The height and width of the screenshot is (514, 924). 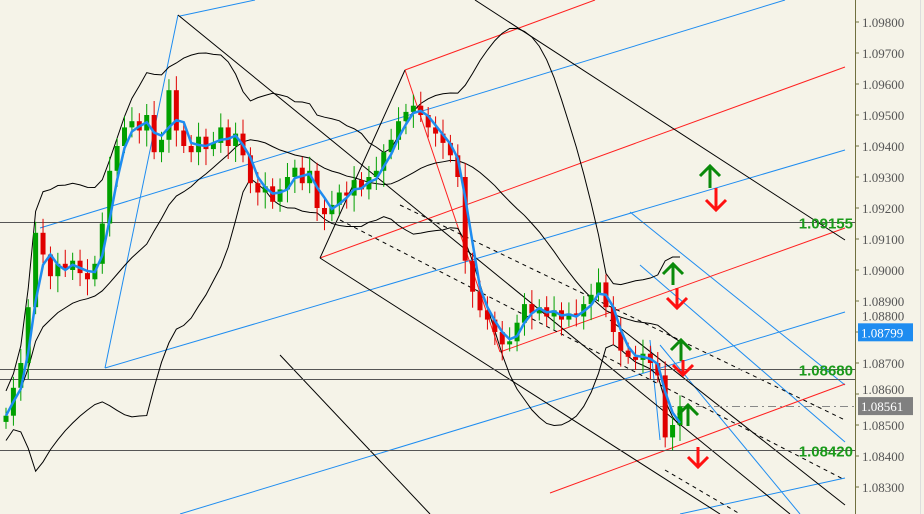 I want to click on axis-tick-label: 1.09400, so click(x=883, y=146).